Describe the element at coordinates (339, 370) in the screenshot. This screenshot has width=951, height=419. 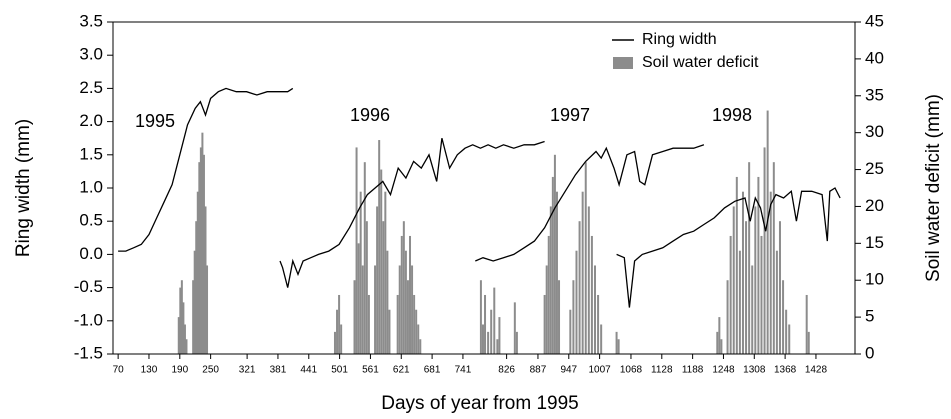
I see `x-tick-label: 501` at that location.